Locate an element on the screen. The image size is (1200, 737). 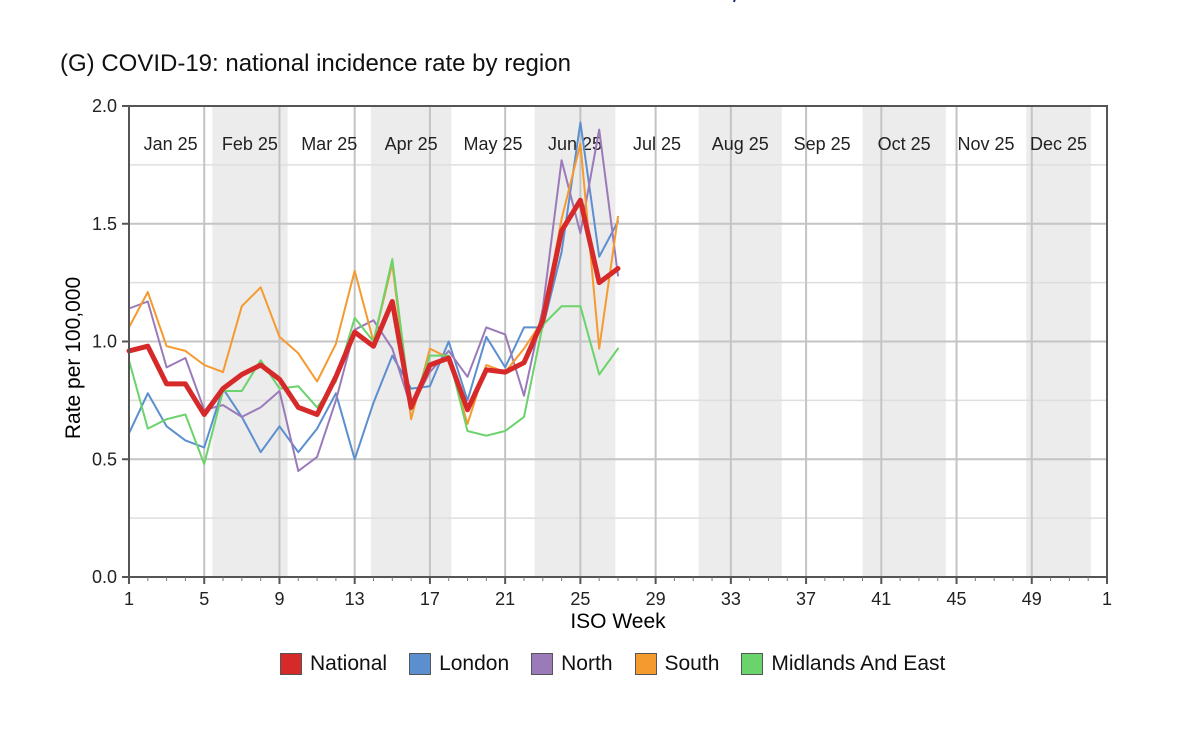
x-tick-label: 21 is located at coordinates (505, 599).